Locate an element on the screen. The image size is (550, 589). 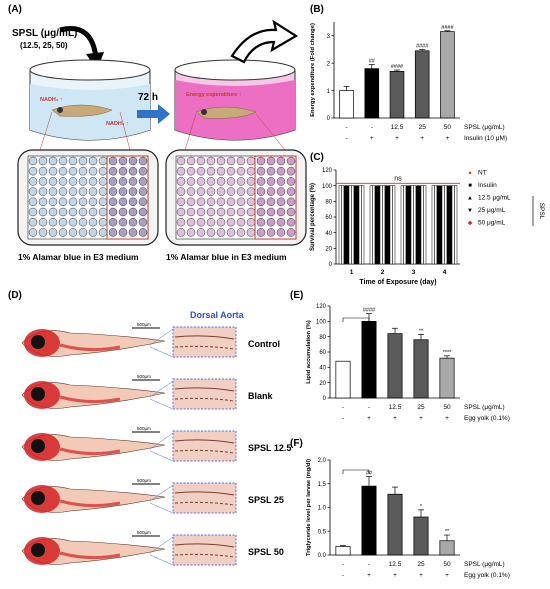
larva-row-label: SPSL 12.5 is located at coordinates (269, 448).